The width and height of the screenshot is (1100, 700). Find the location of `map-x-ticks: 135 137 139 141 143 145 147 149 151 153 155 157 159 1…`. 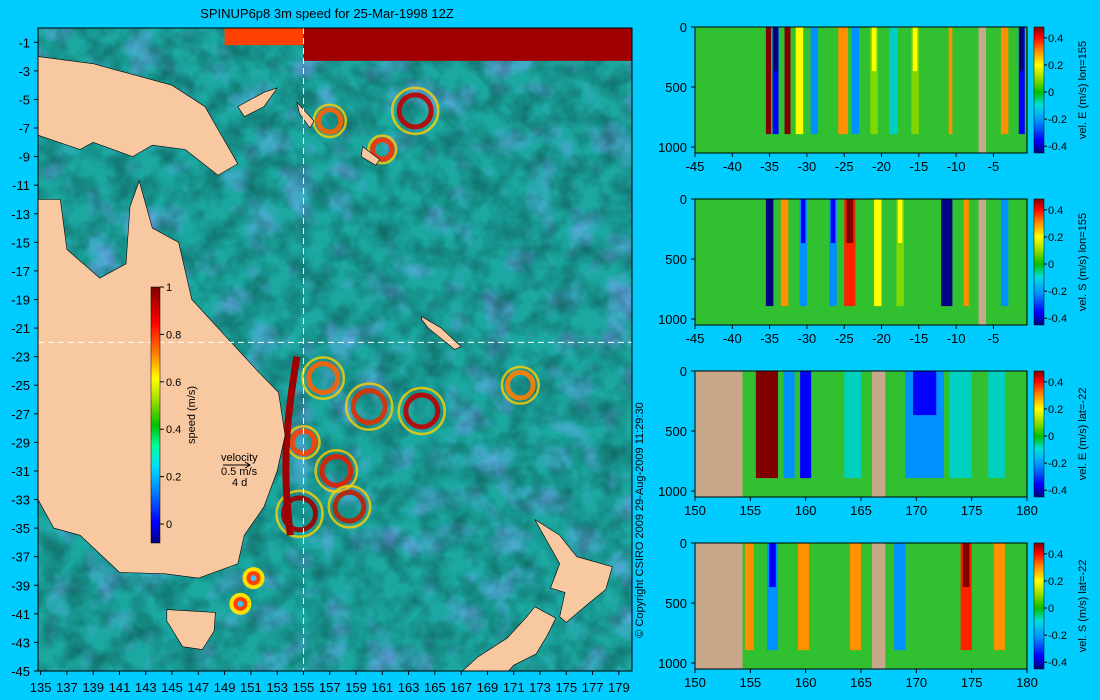

map-x-ticks: 135 137 139 141 143 145 147 149 151 153 155 157 159 1… is located at coordinates (330, 683).